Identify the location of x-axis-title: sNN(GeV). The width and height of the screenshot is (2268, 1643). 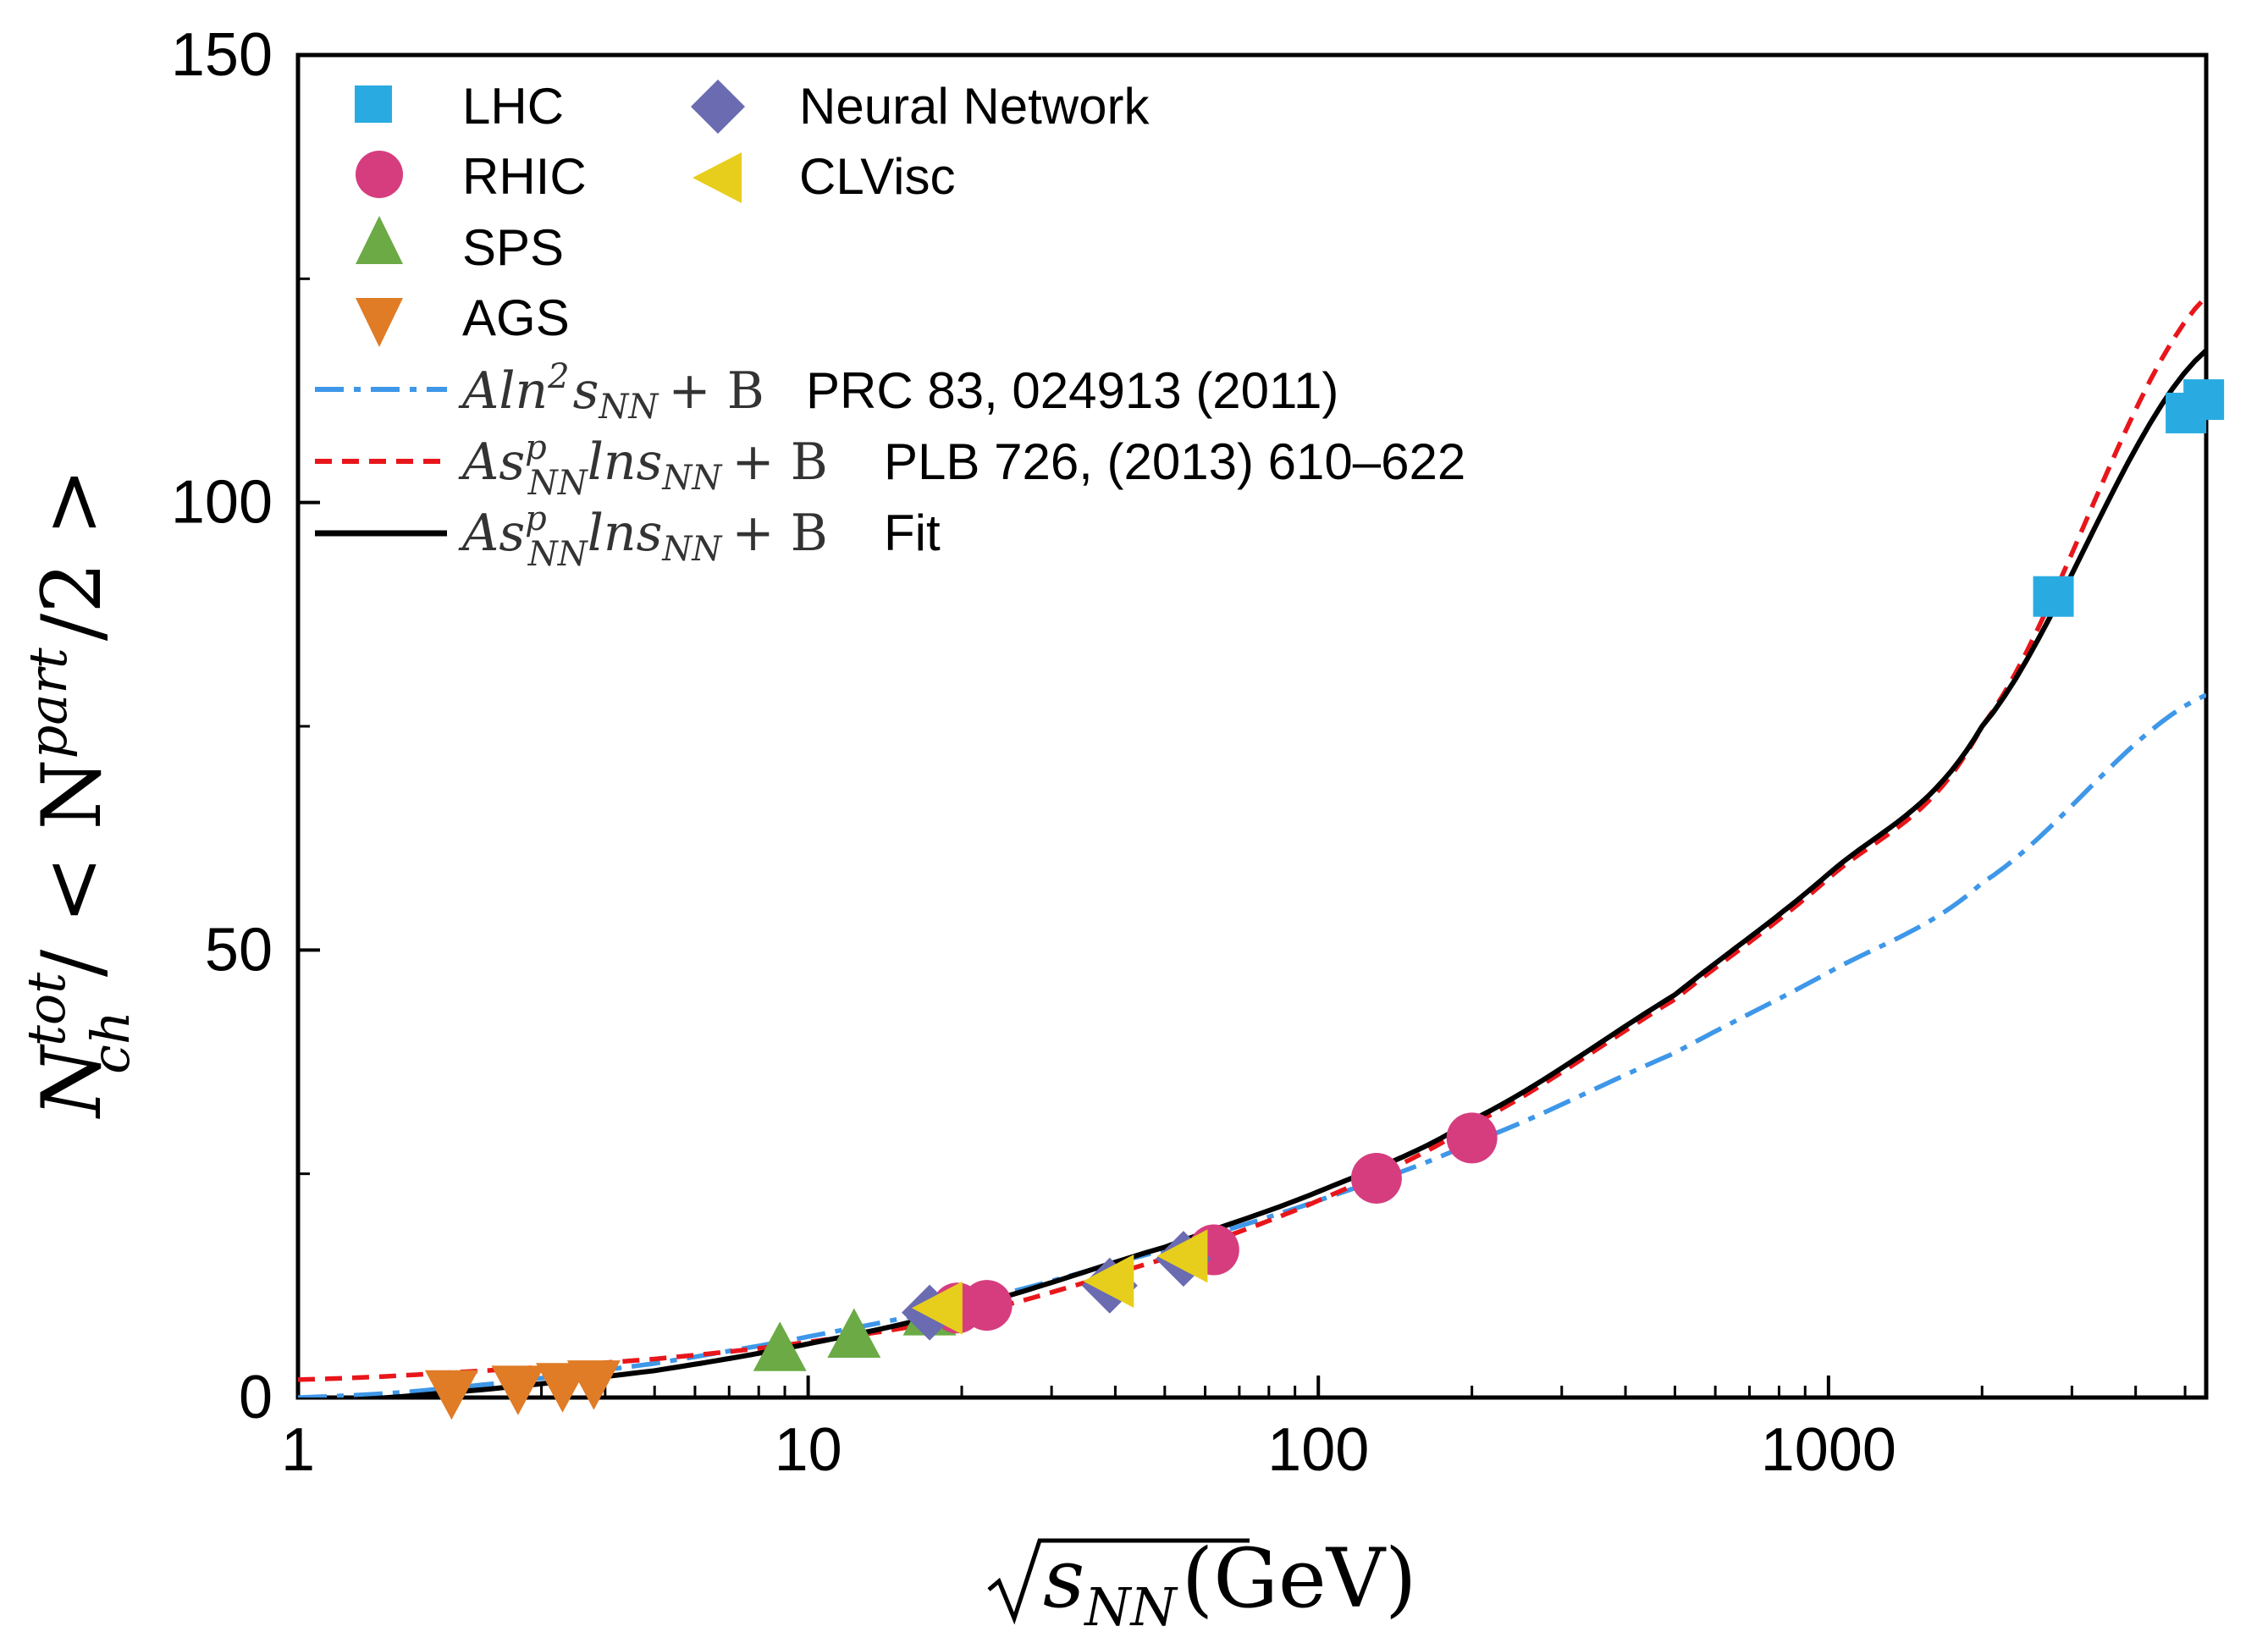
(1202, 1584).